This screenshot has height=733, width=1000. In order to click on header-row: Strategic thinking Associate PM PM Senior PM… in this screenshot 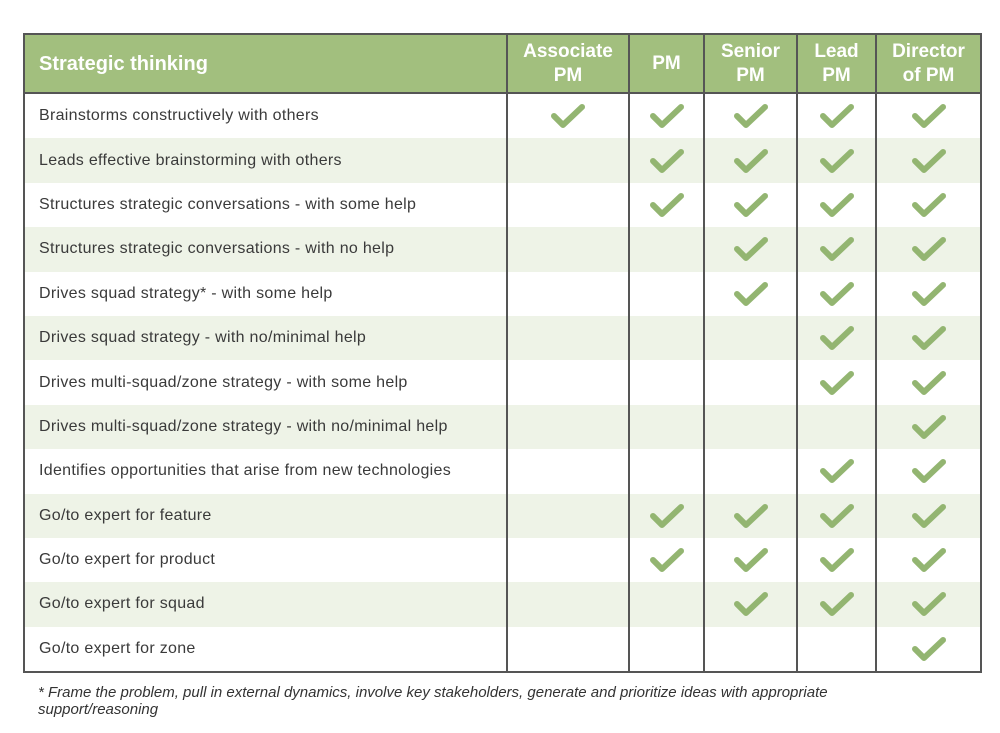, I will do `click(502, 63)`.